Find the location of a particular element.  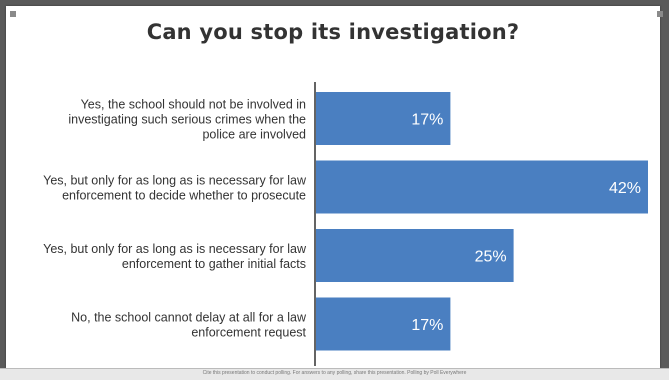

bar-value-label-2: 25% is located at coordinates (491, 257).